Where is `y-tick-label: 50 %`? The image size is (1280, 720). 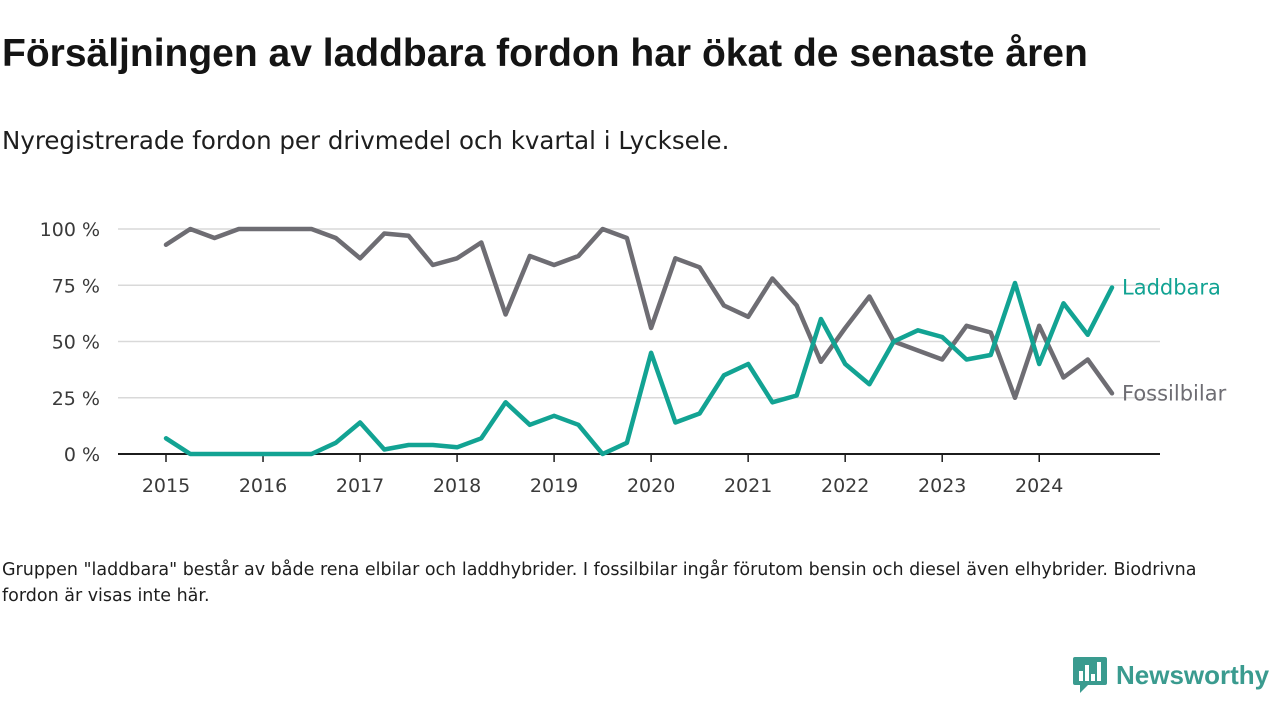 y-tick-label: 50 % is located at coordinates (76, 343).